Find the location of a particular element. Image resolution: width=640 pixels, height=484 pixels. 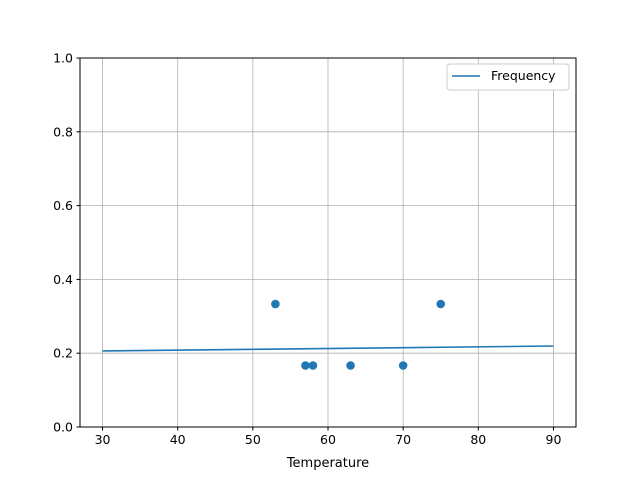

x-tick-label: 60 is located at coordinates (328, 439).